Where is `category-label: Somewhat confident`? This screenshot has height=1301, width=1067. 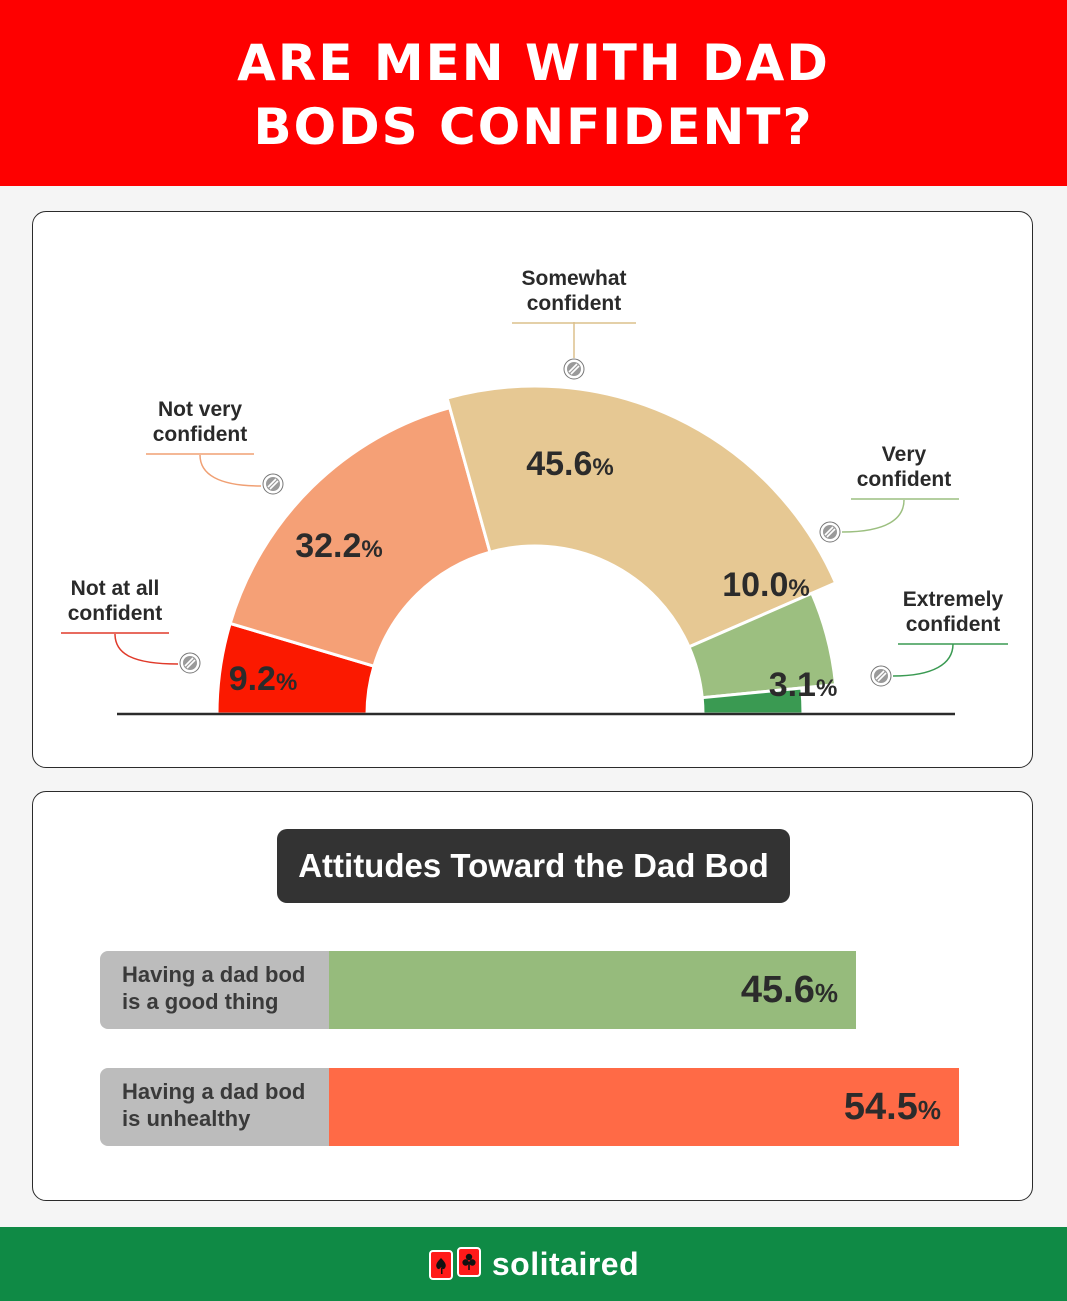
category-label: Somewhat confident is located at coordinates (573, 291).